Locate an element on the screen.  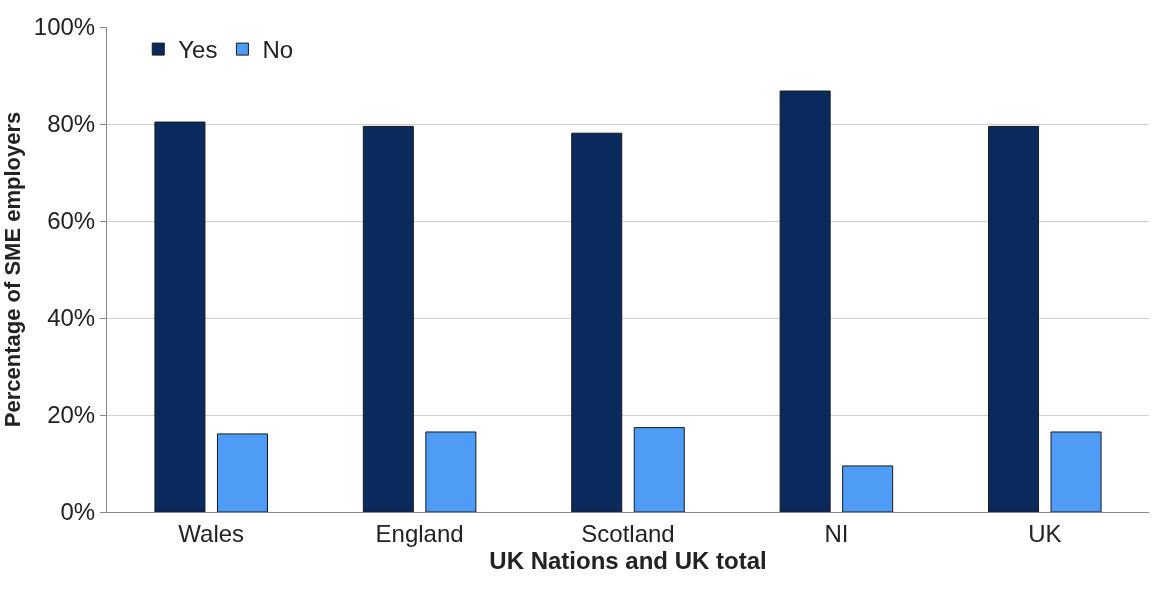
legend-label: No is located at coordinates (278, 50).